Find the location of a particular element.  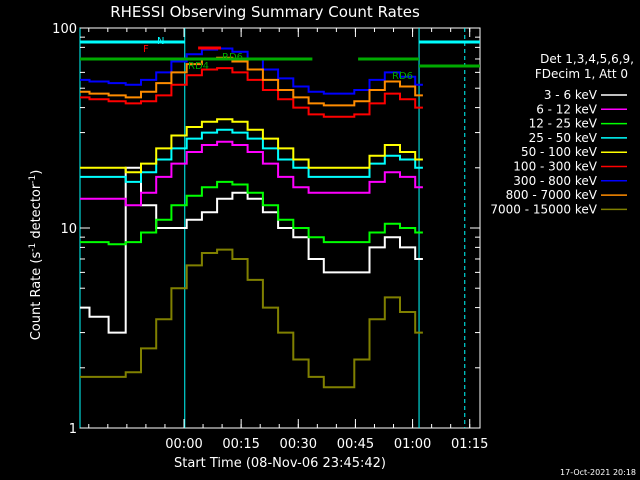

x-tick-label: 01:15 is located at coordinates (469, 444).